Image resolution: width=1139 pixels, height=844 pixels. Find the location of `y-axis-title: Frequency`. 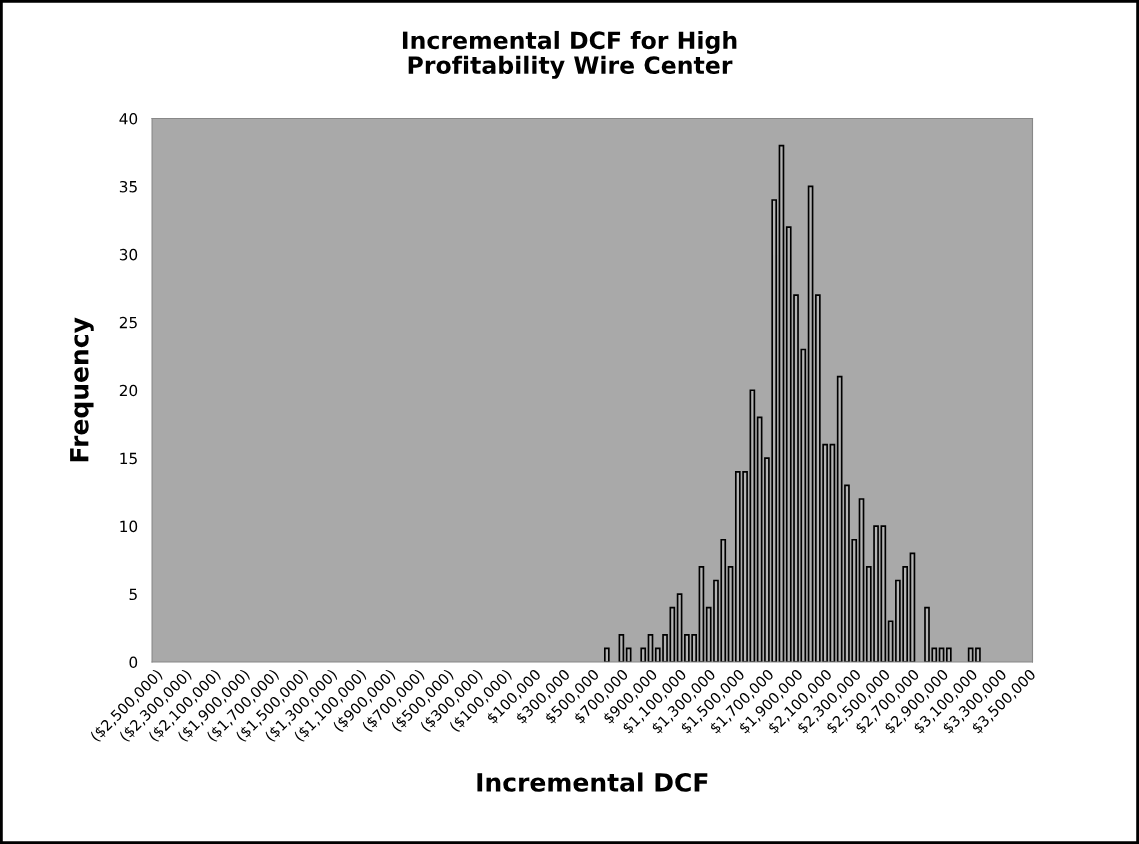

y-axis-title: Frequency is located at coordinates (82, 389).